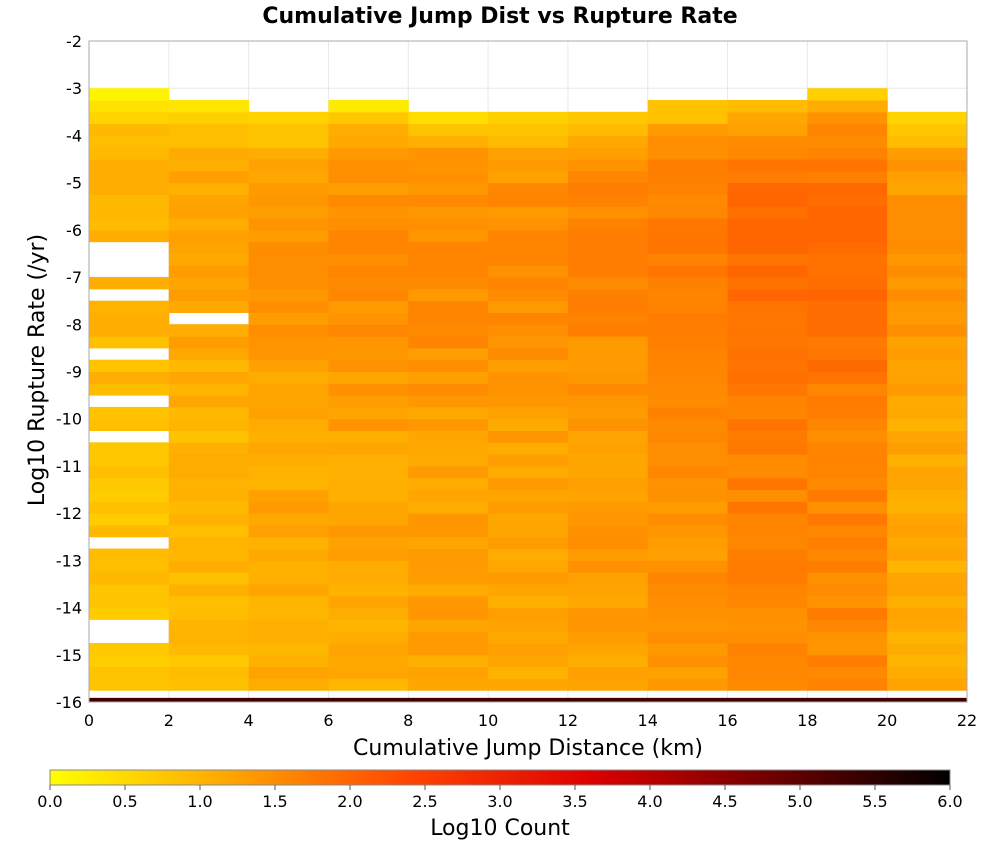 Image resolution: width=1000 pixels, height=850 pixels. I want to click on y-tick-label: -16, so click(69, 702).